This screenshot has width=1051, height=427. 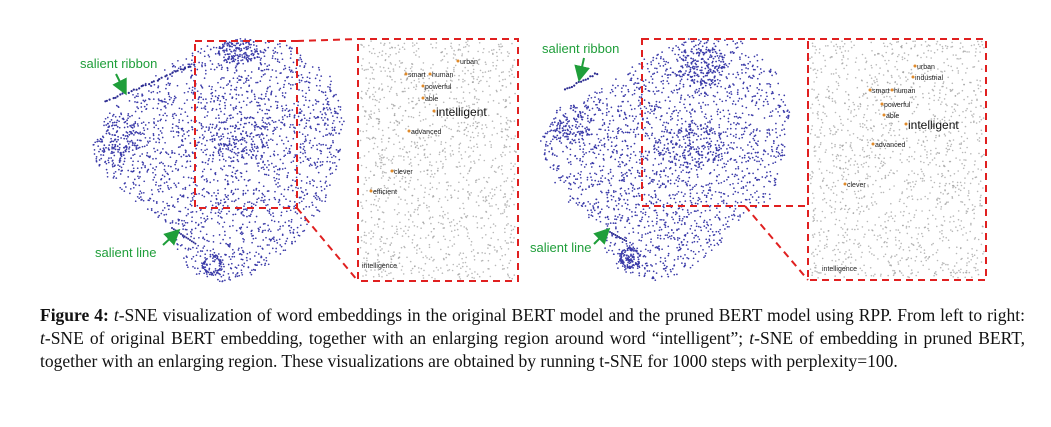 I want to click on word-industrial: industrial, so click(x=929, y=78).